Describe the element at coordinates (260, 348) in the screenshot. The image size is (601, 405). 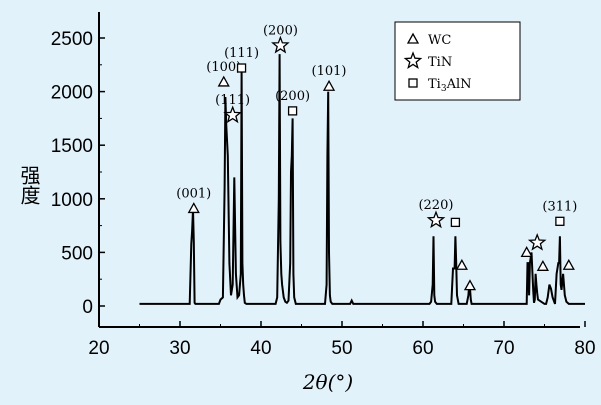
I see `x-tick-label: 40` at that location.